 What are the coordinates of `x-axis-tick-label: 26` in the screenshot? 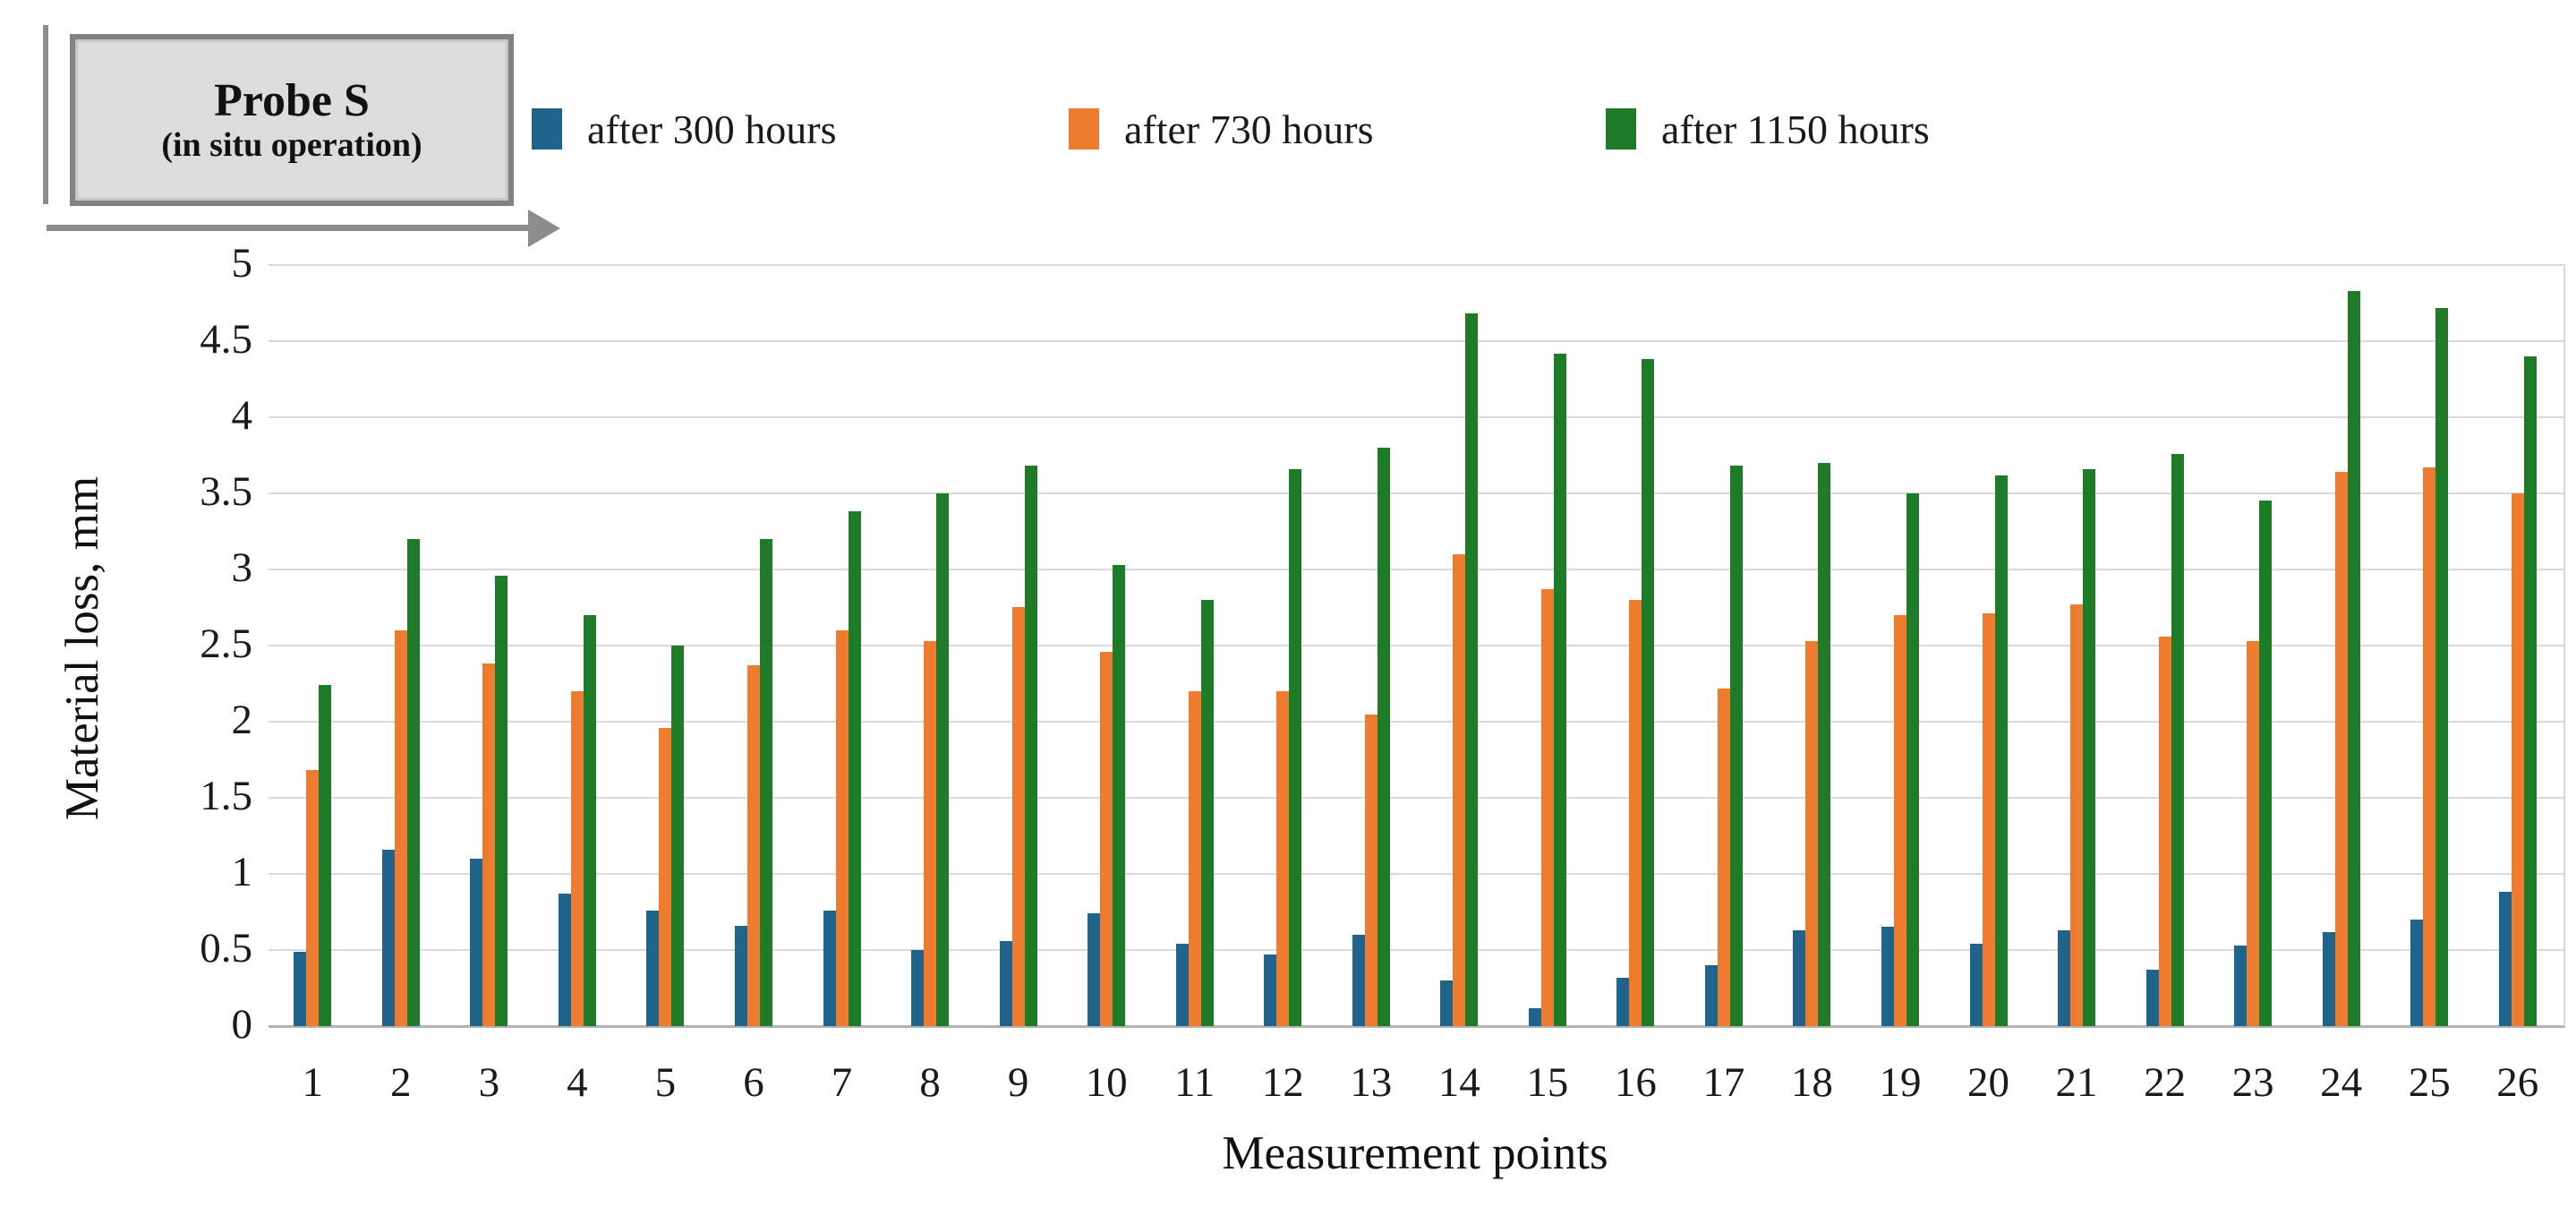 It's located at (2517, 1082).